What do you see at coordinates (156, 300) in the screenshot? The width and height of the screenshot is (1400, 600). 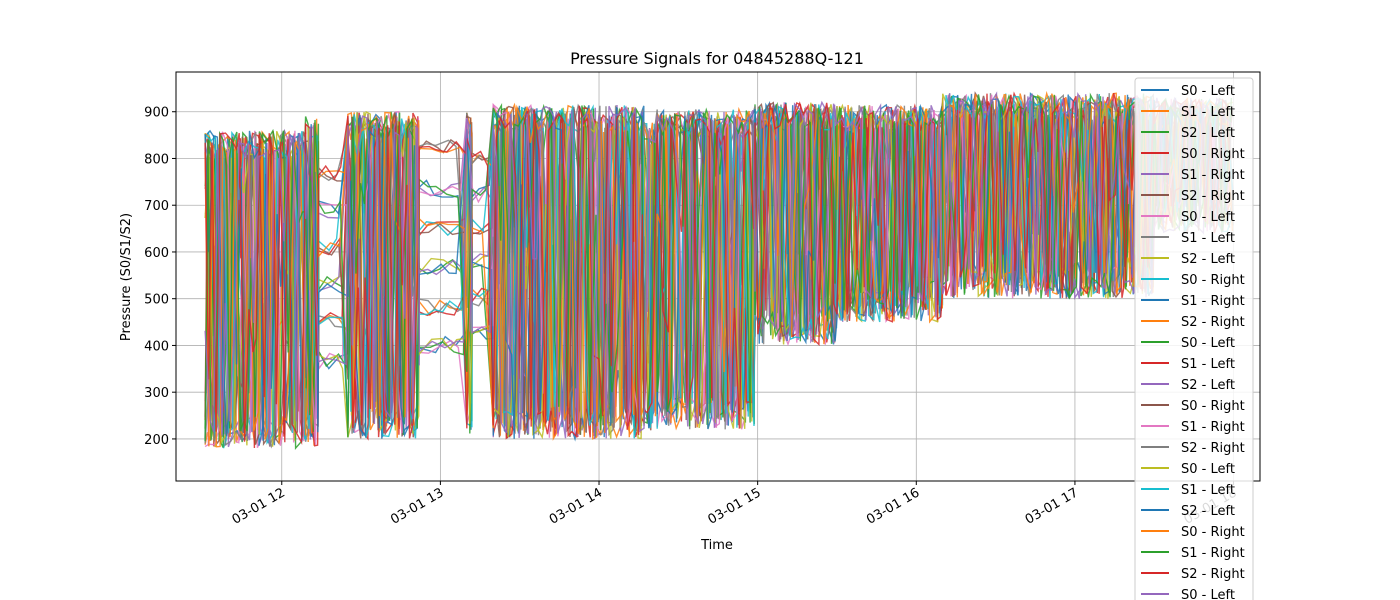 I see `y-tick-label: 500` at bounding box center [156, 300].